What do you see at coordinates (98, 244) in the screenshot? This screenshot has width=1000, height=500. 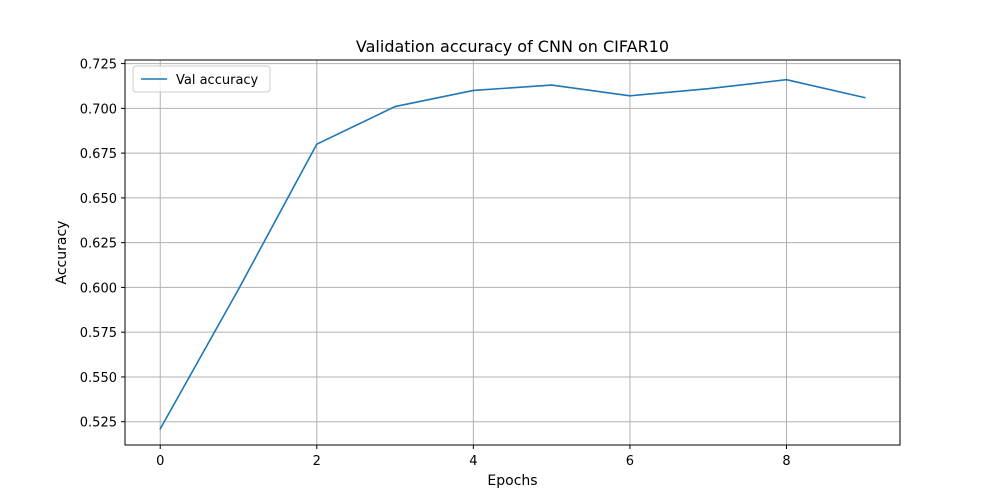 I see `y-tick-label: 0.625` at bounding box center [98, 244].